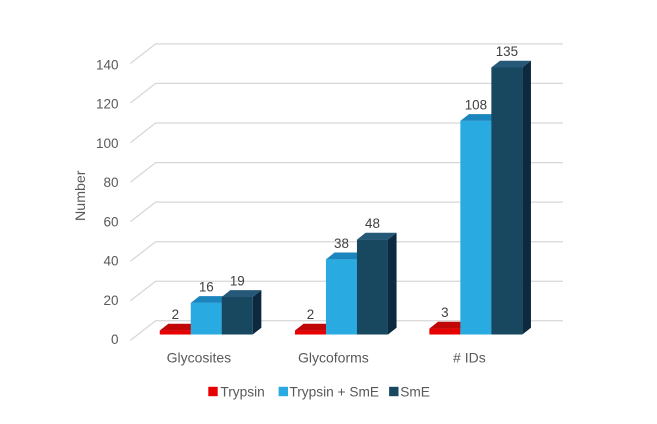 The width and height of the screenshot is (657, 424). I want to click on svg-text: 40, so click(110, 261).